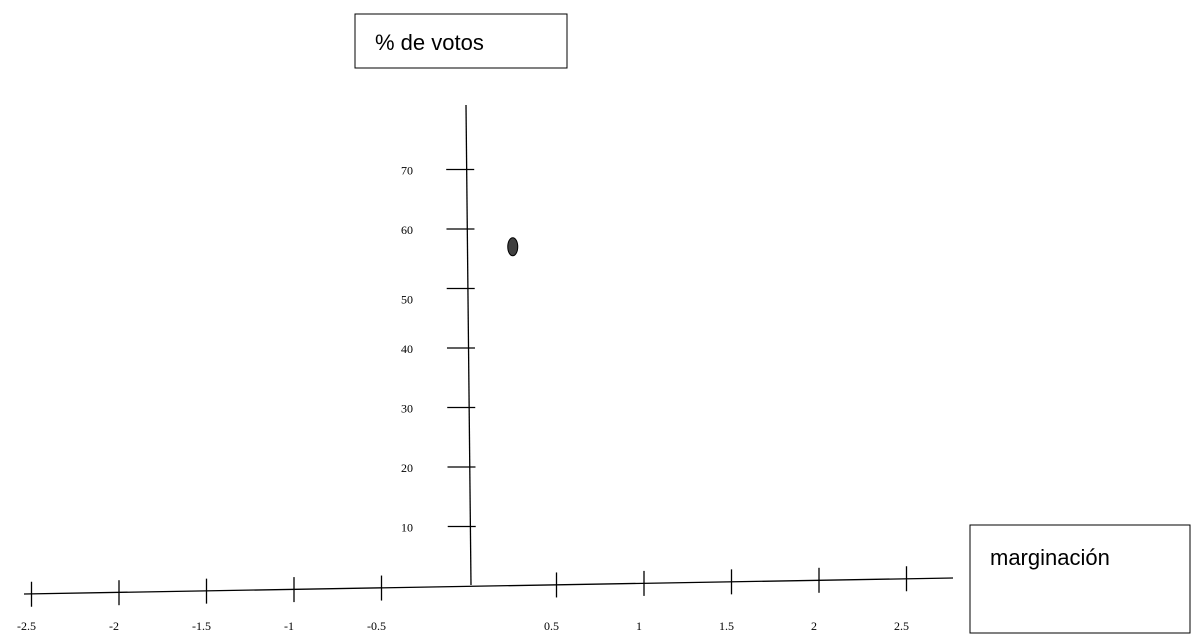 The image size is (1191, 637). What do you see at coordinates (463, 599) in the screenshot?
I see `x-ticks: -2.5 -2 -1.5 -1 -0.5 0.5 1 1.5 2 2.5` at bounding box center [463, 599].